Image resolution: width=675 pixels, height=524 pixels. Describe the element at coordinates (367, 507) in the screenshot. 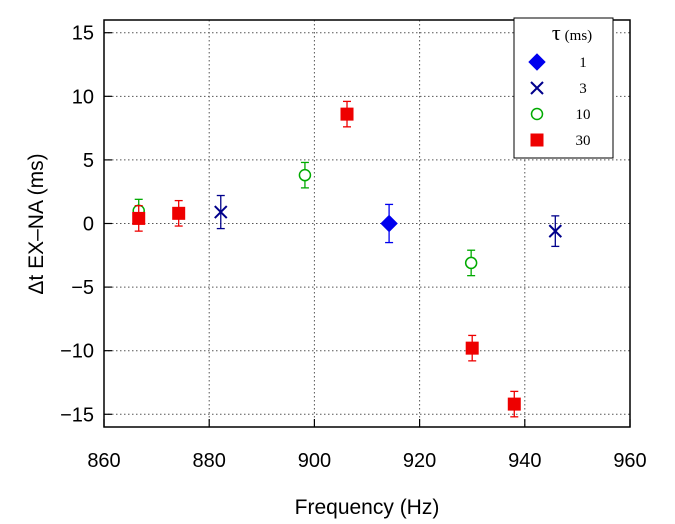

I see `x-axis-title: Frequency (Hz)` at that location.